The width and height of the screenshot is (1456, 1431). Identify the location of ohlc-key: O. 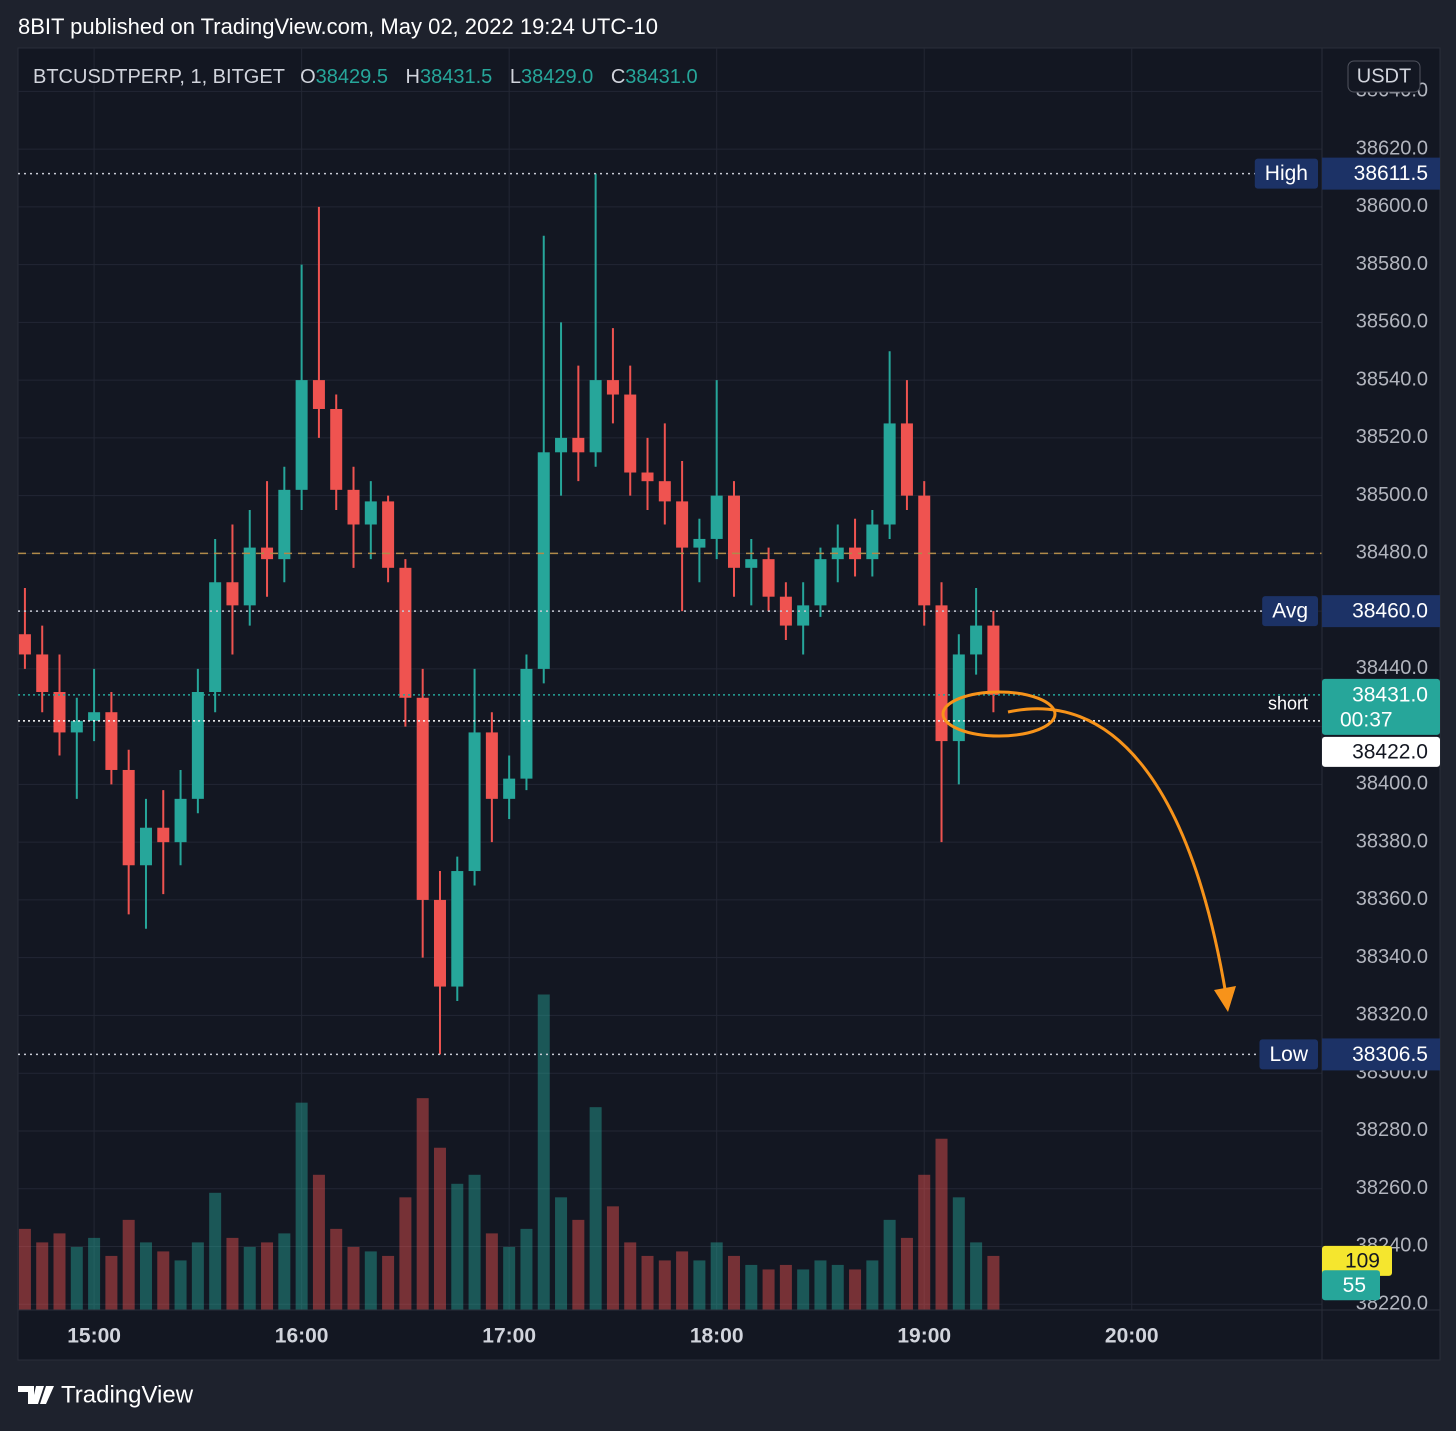
(308, 77).